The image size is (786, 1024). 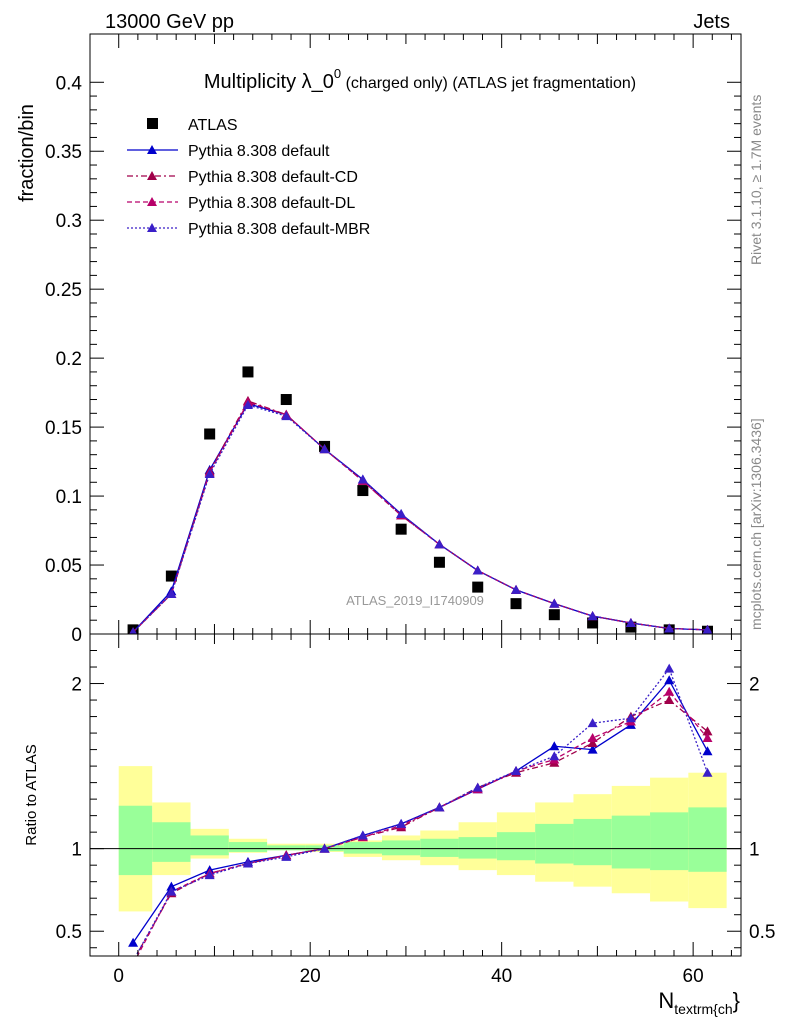 I want to click on main-y-tick-label: 0.2, so click(x=69, y=359).